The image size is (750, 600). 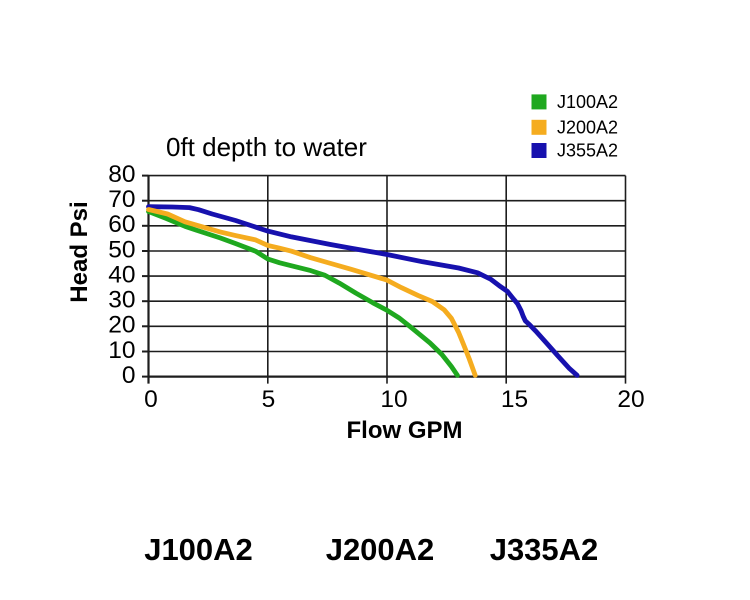 I want to click on svg-text: 15, so click(x=514, y=399).